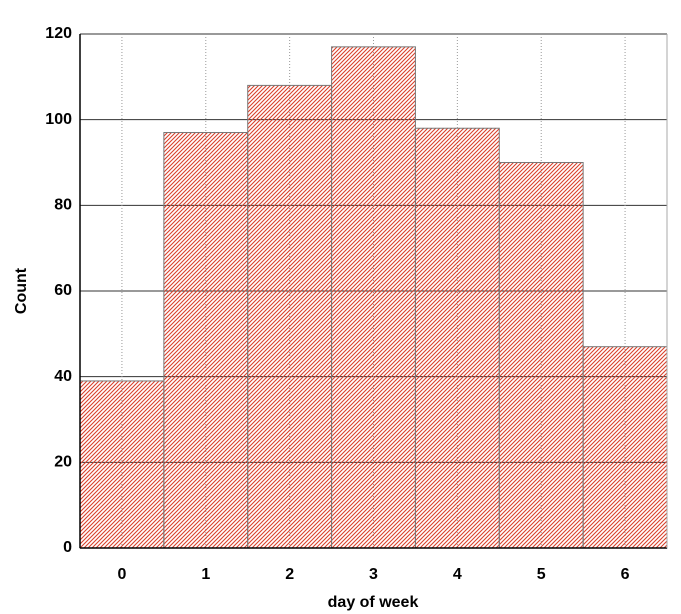 The width and height of the screenshot is (681, 614). What do you see at coordinates (63, 290) in the screenshot?
I see `y-tick-label: 60` at bounding box center [63, 290].